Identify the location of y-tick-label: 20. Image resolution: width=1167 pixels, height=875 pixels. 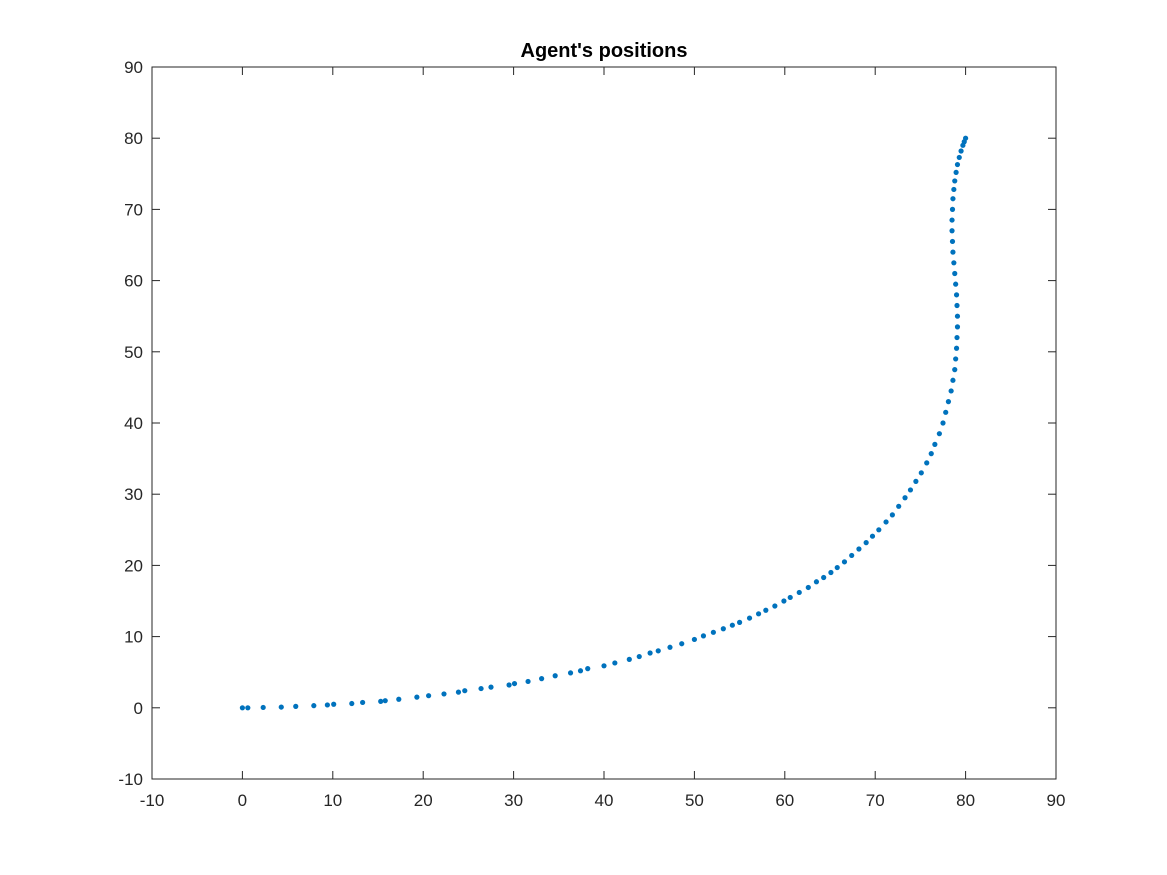
(133, 565).